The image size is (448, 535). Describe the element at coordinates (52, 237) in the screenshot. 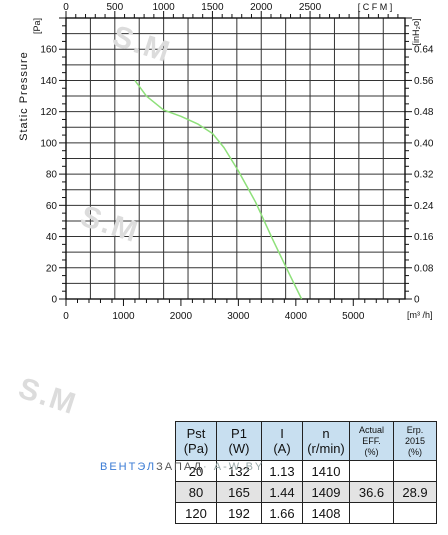

I see `y-left-tick-label: 40` at that location.